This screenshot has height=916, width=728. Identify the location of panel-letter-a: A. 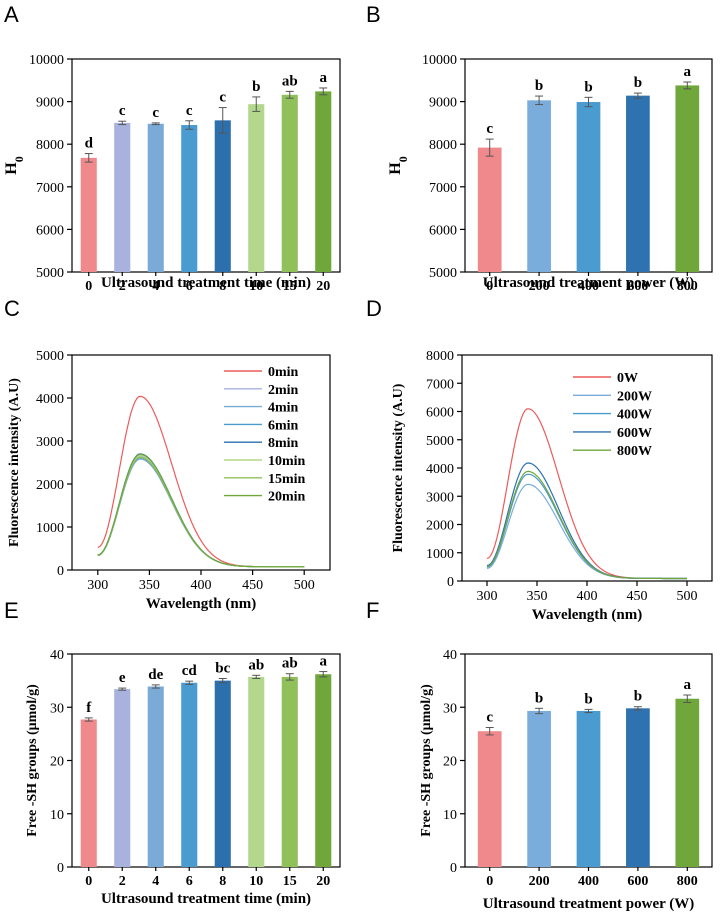
(11, 14).